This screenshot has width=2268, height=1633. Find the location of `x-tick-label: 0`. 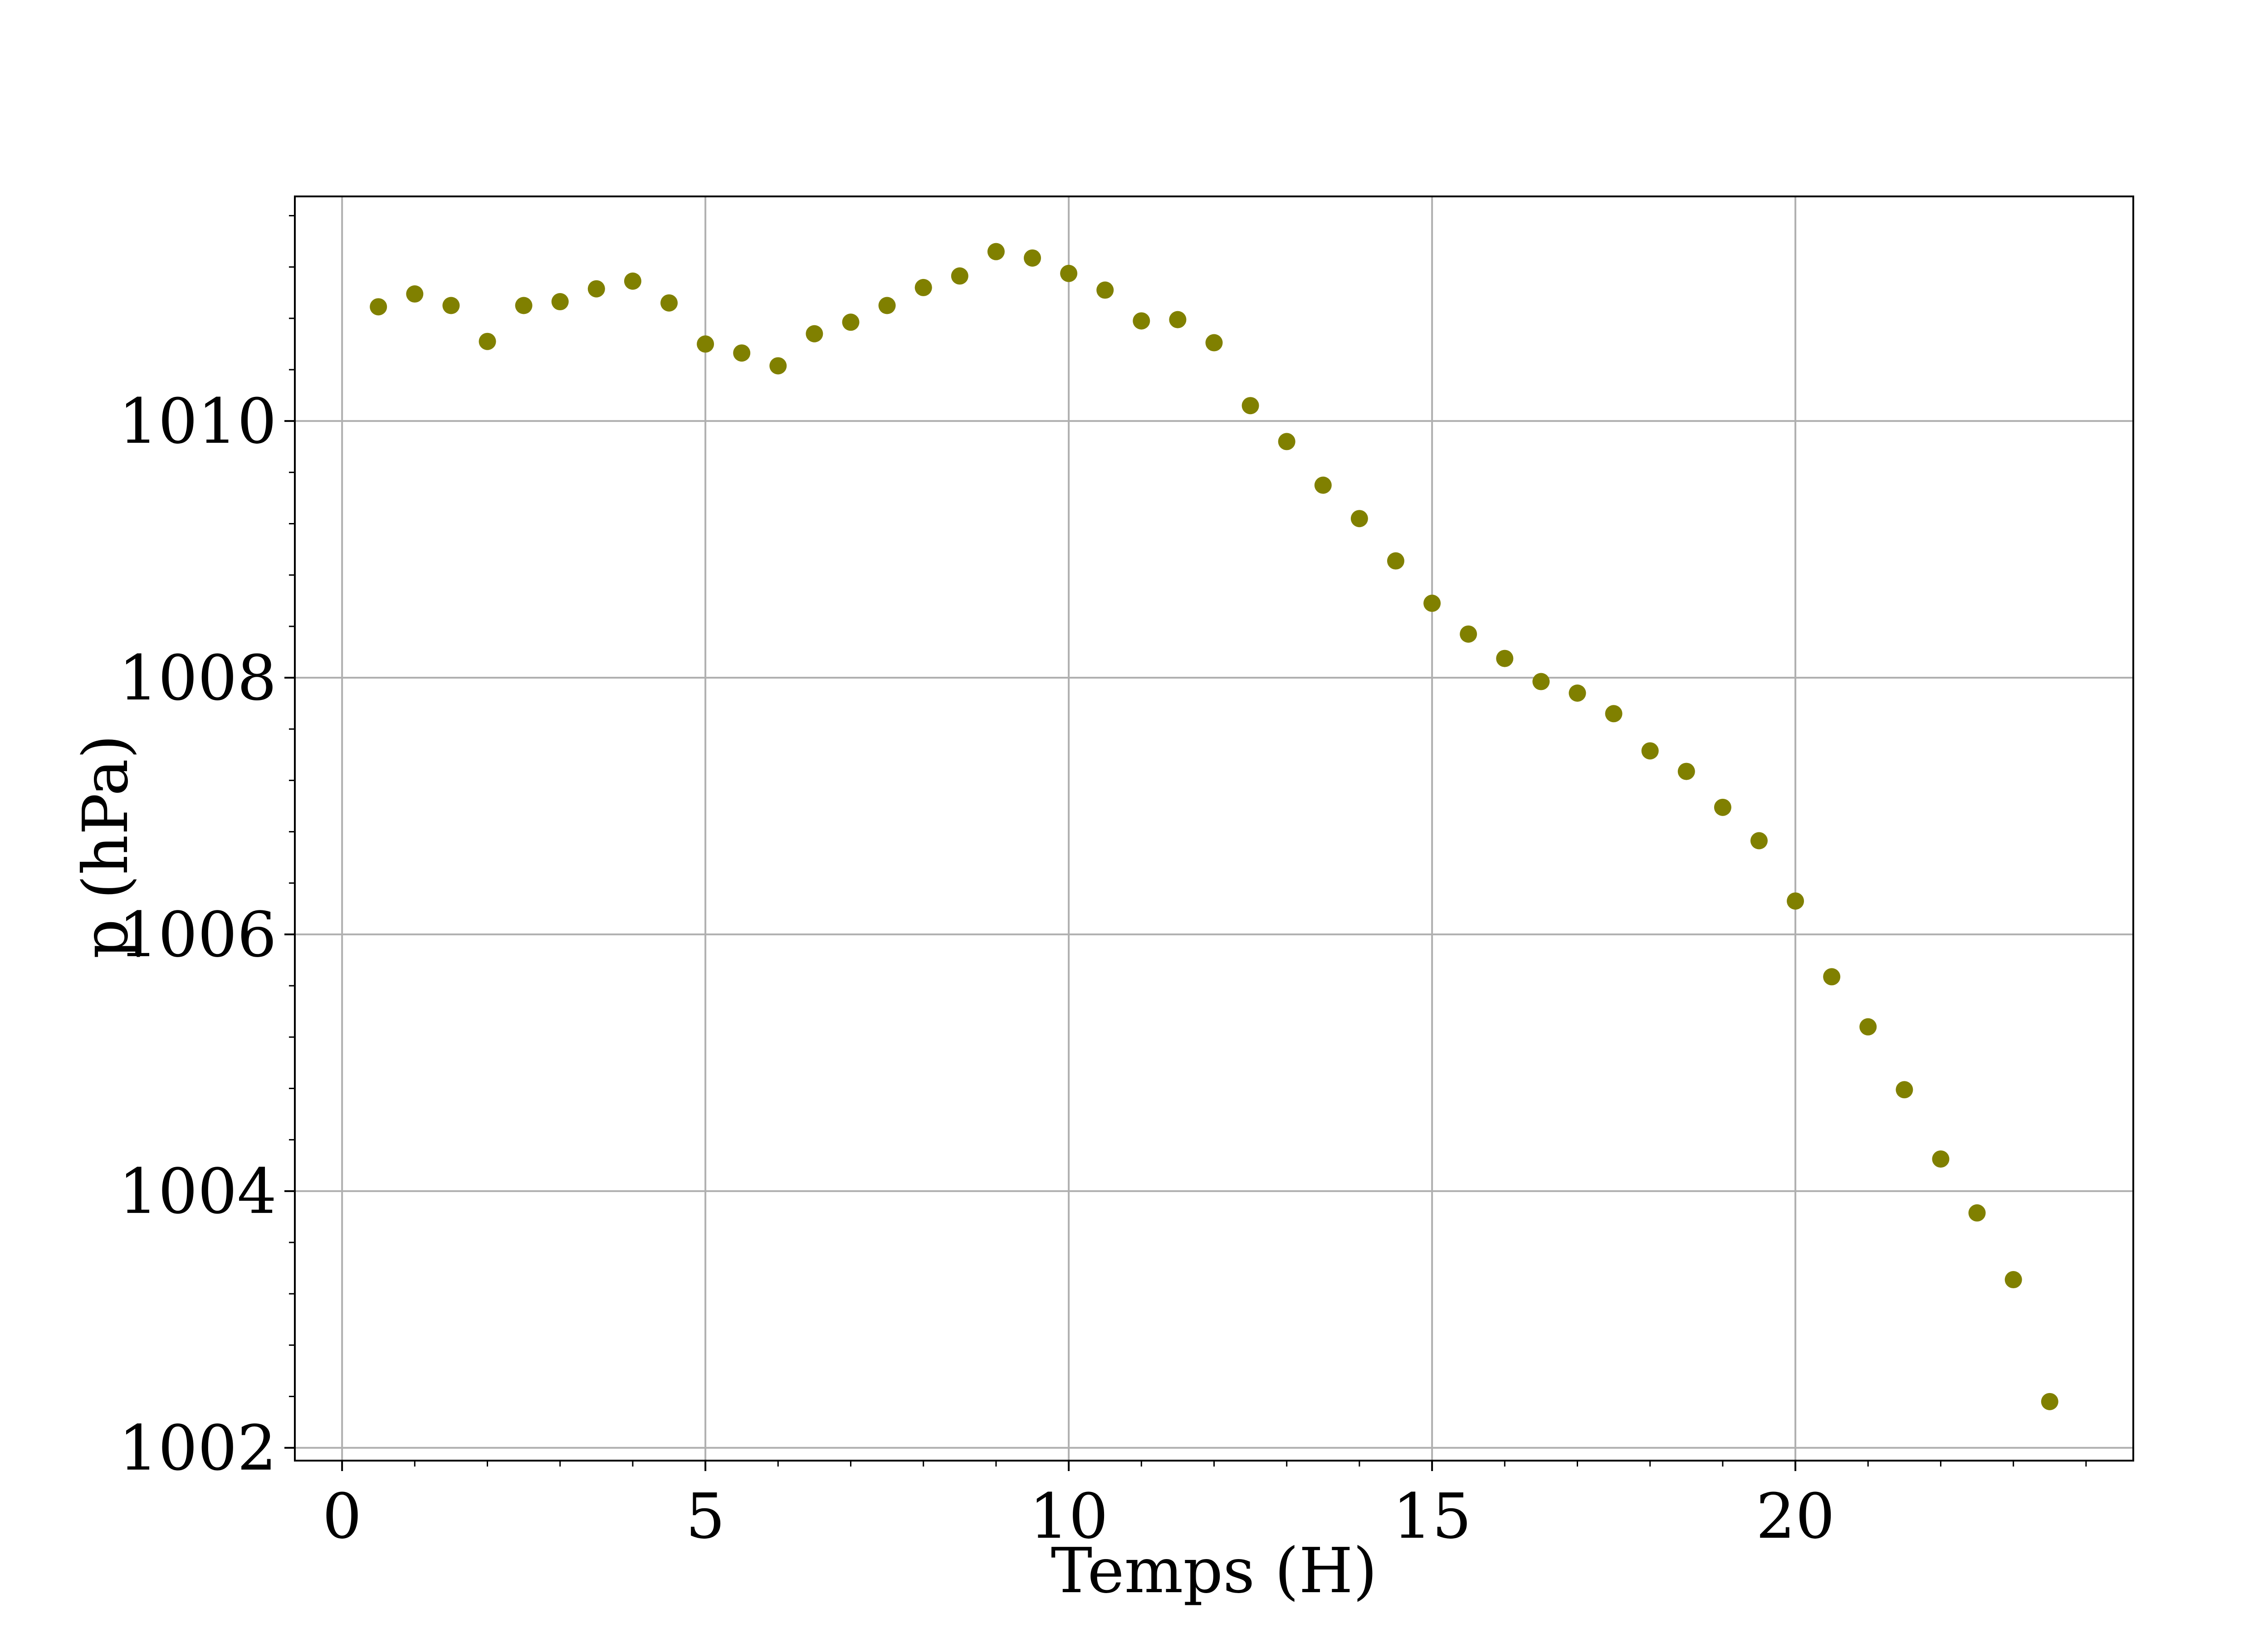

x-tick-label: 0 is located at coordinates (343, 1517).